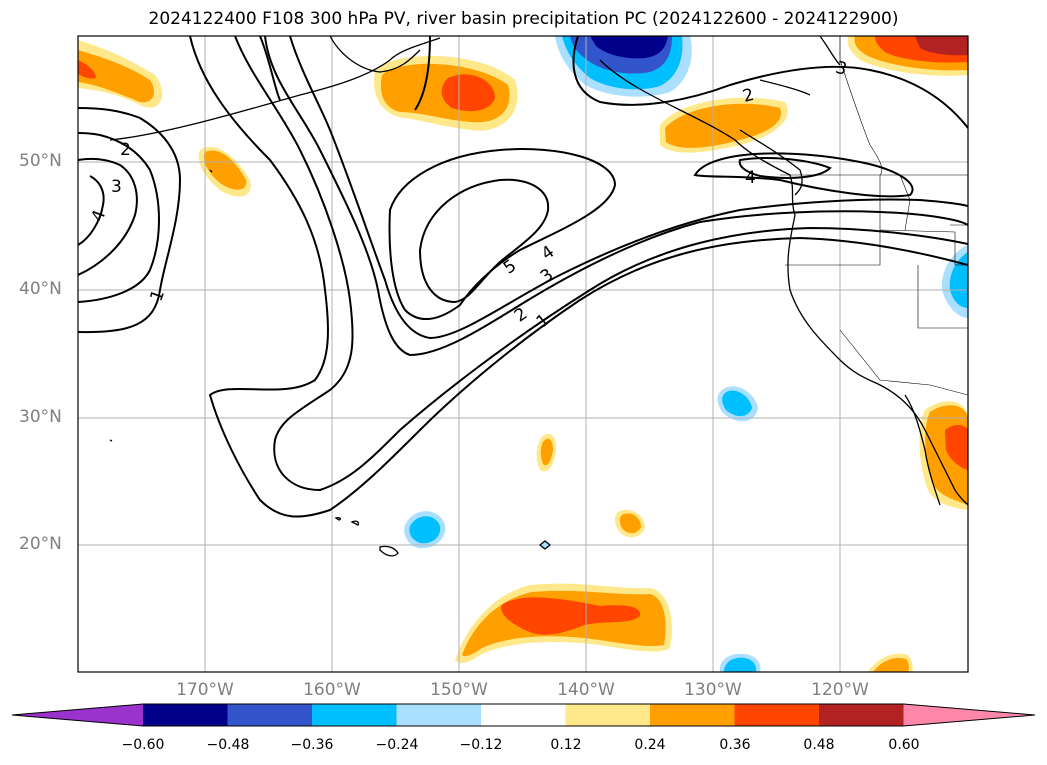  I want to click on colorbar-tick-label: −0.36, so click(312, 745).